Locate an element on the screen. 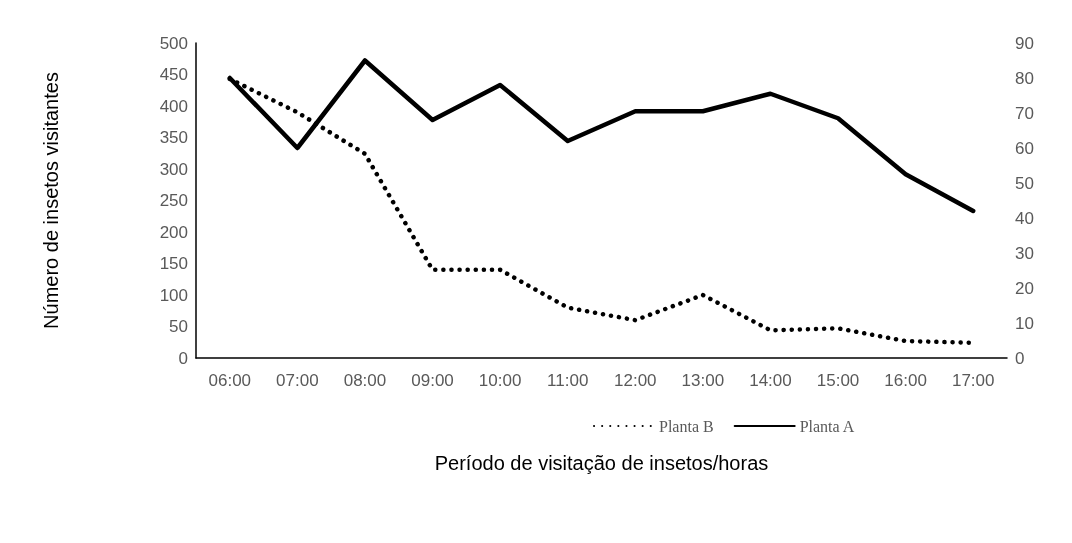 This screenshot has width=1072, height=543. x-tick-label: 08:00 is located at coordinates (365, 380).